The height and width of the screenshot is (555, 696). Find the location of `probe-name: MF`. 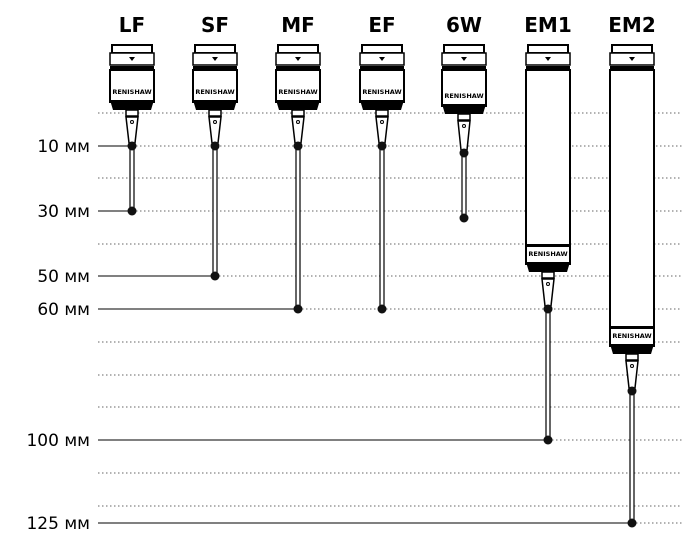

probe-name: MF is located at coordinates (298, 25).